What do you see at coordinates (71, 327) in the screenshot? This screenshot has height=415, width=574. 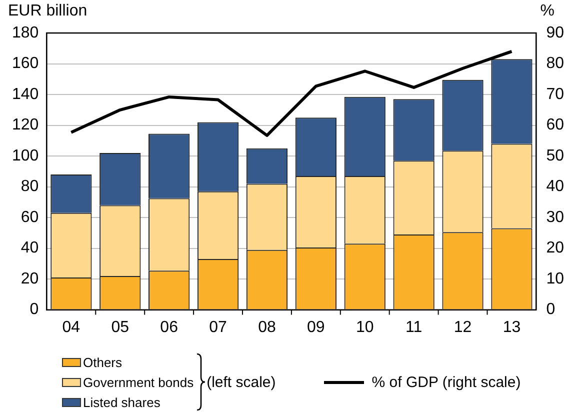 I see `x-tick-label: 04` at bounding box center [71, 327].